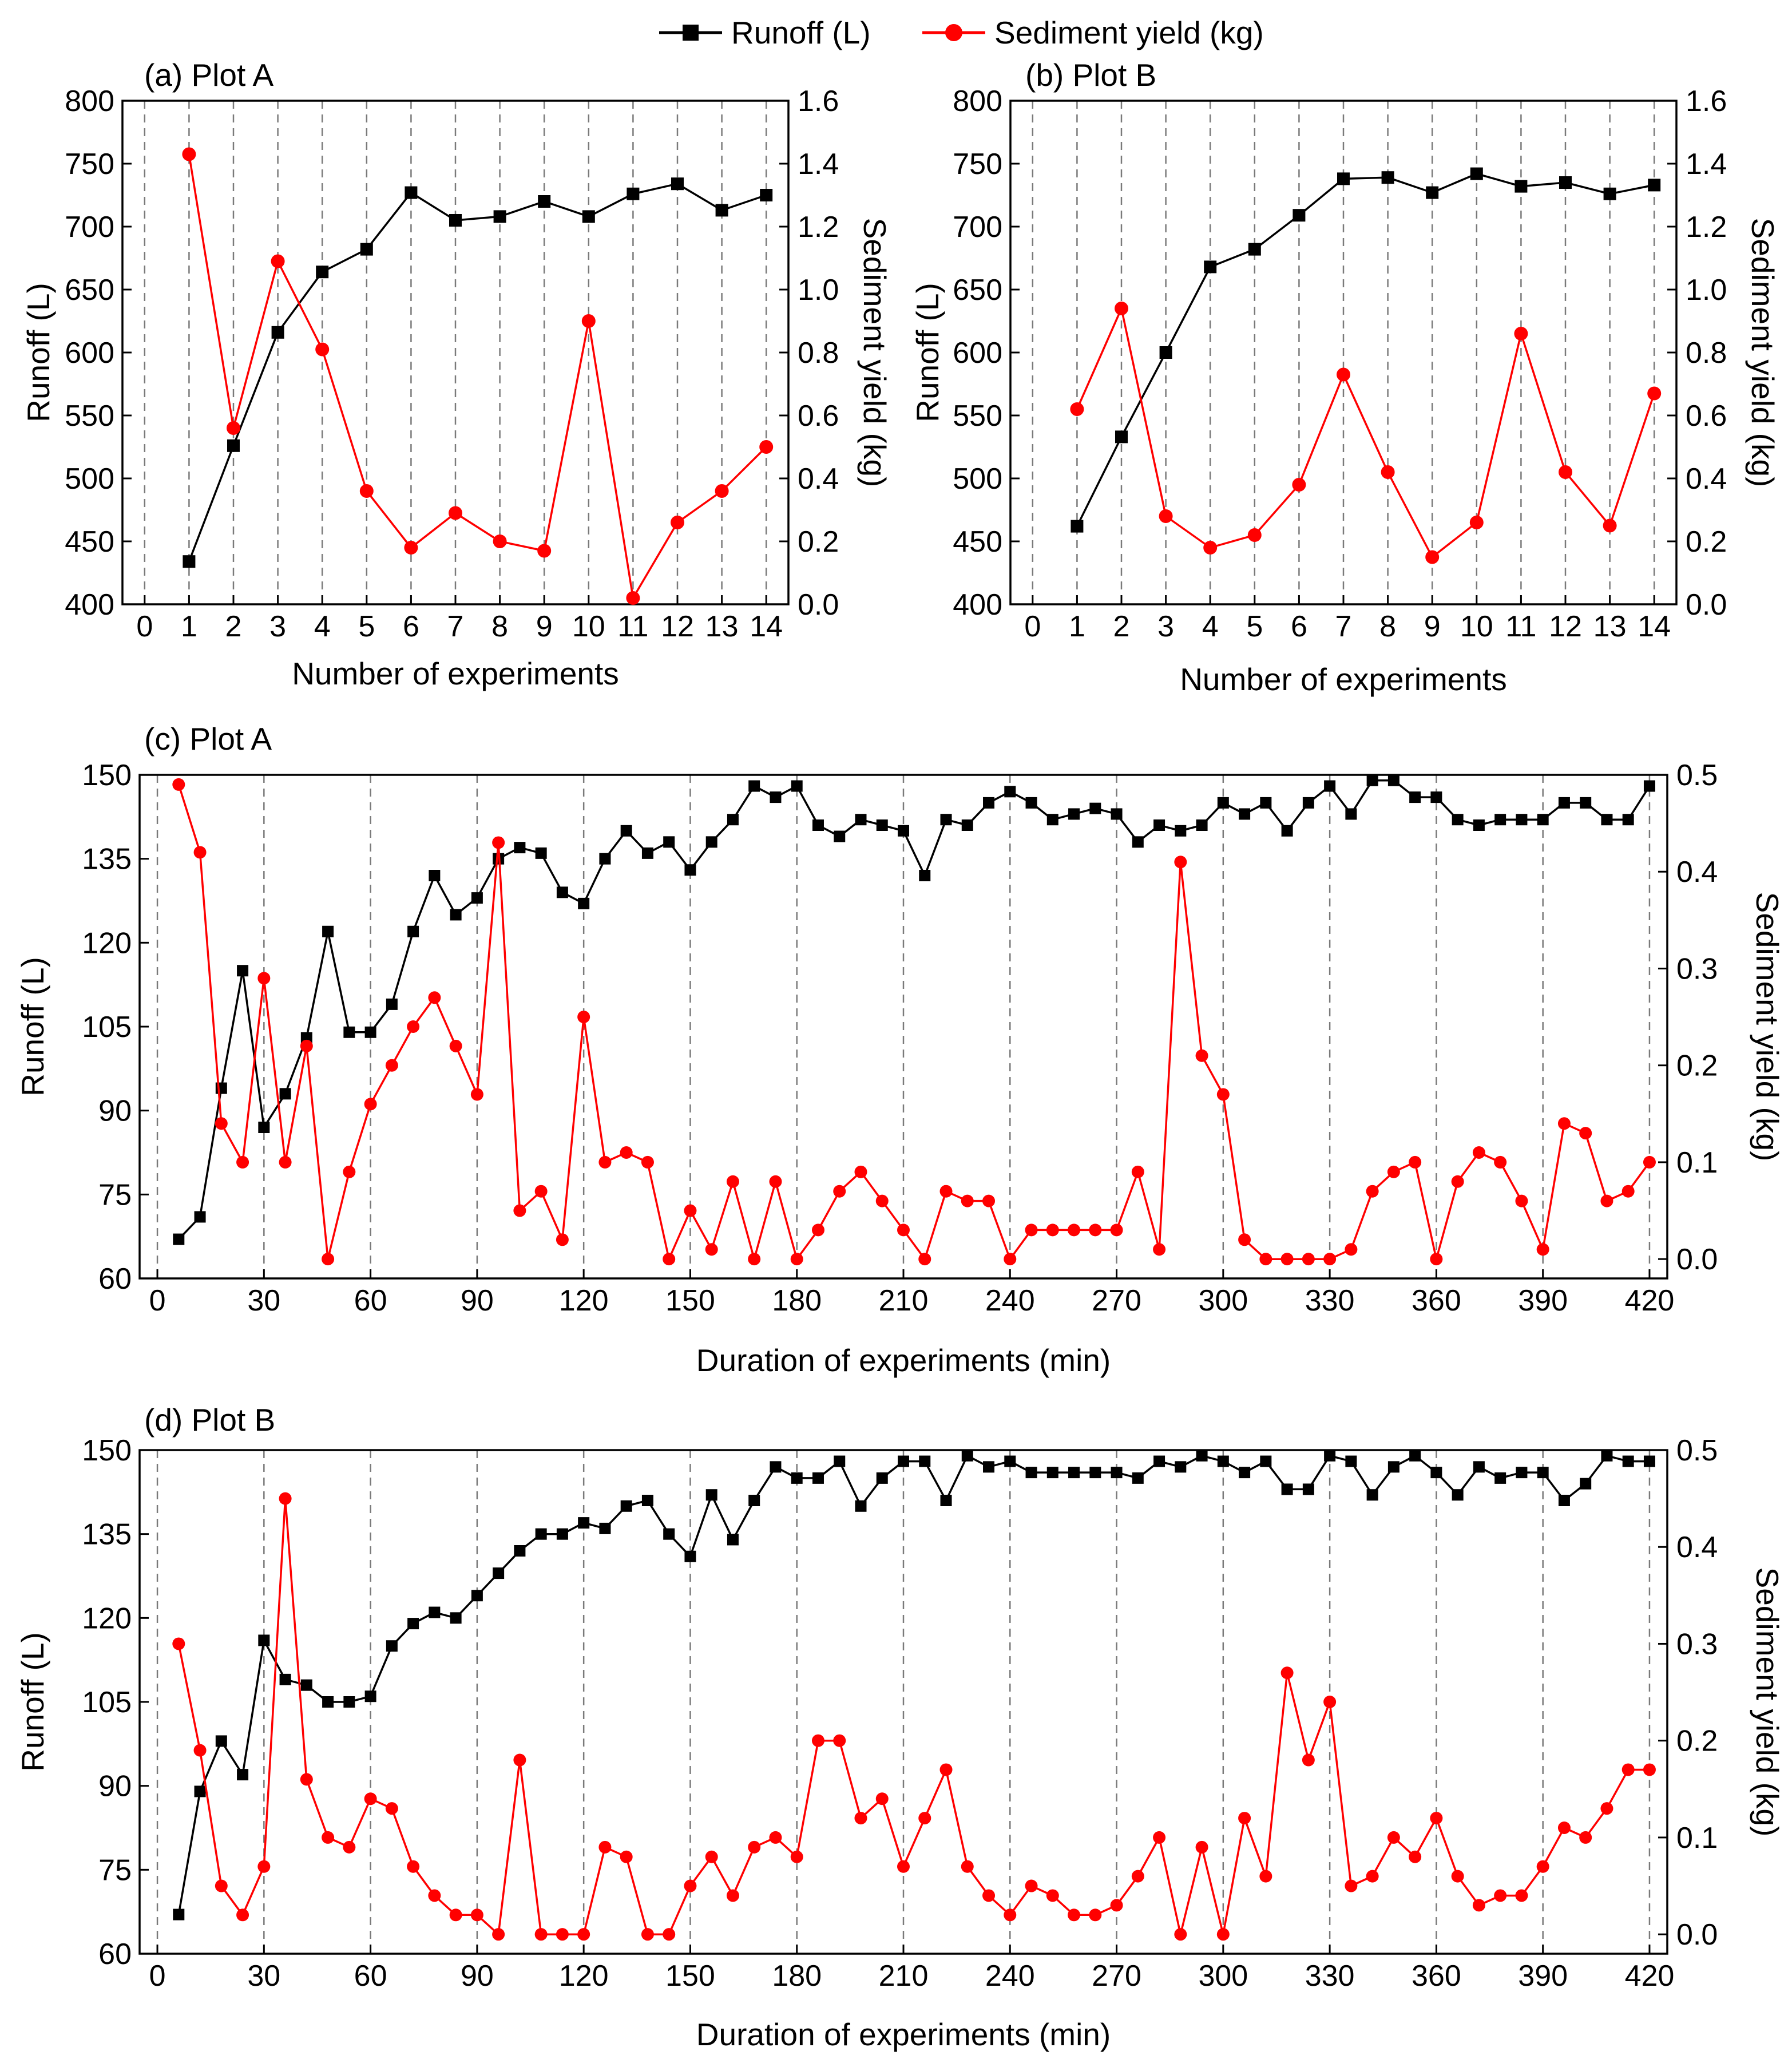 This screenshot has width=1792, height=2063. Describe the element at coordinates (107, 943) in the screenshot. I see `y-tick-label: 120` at that location.